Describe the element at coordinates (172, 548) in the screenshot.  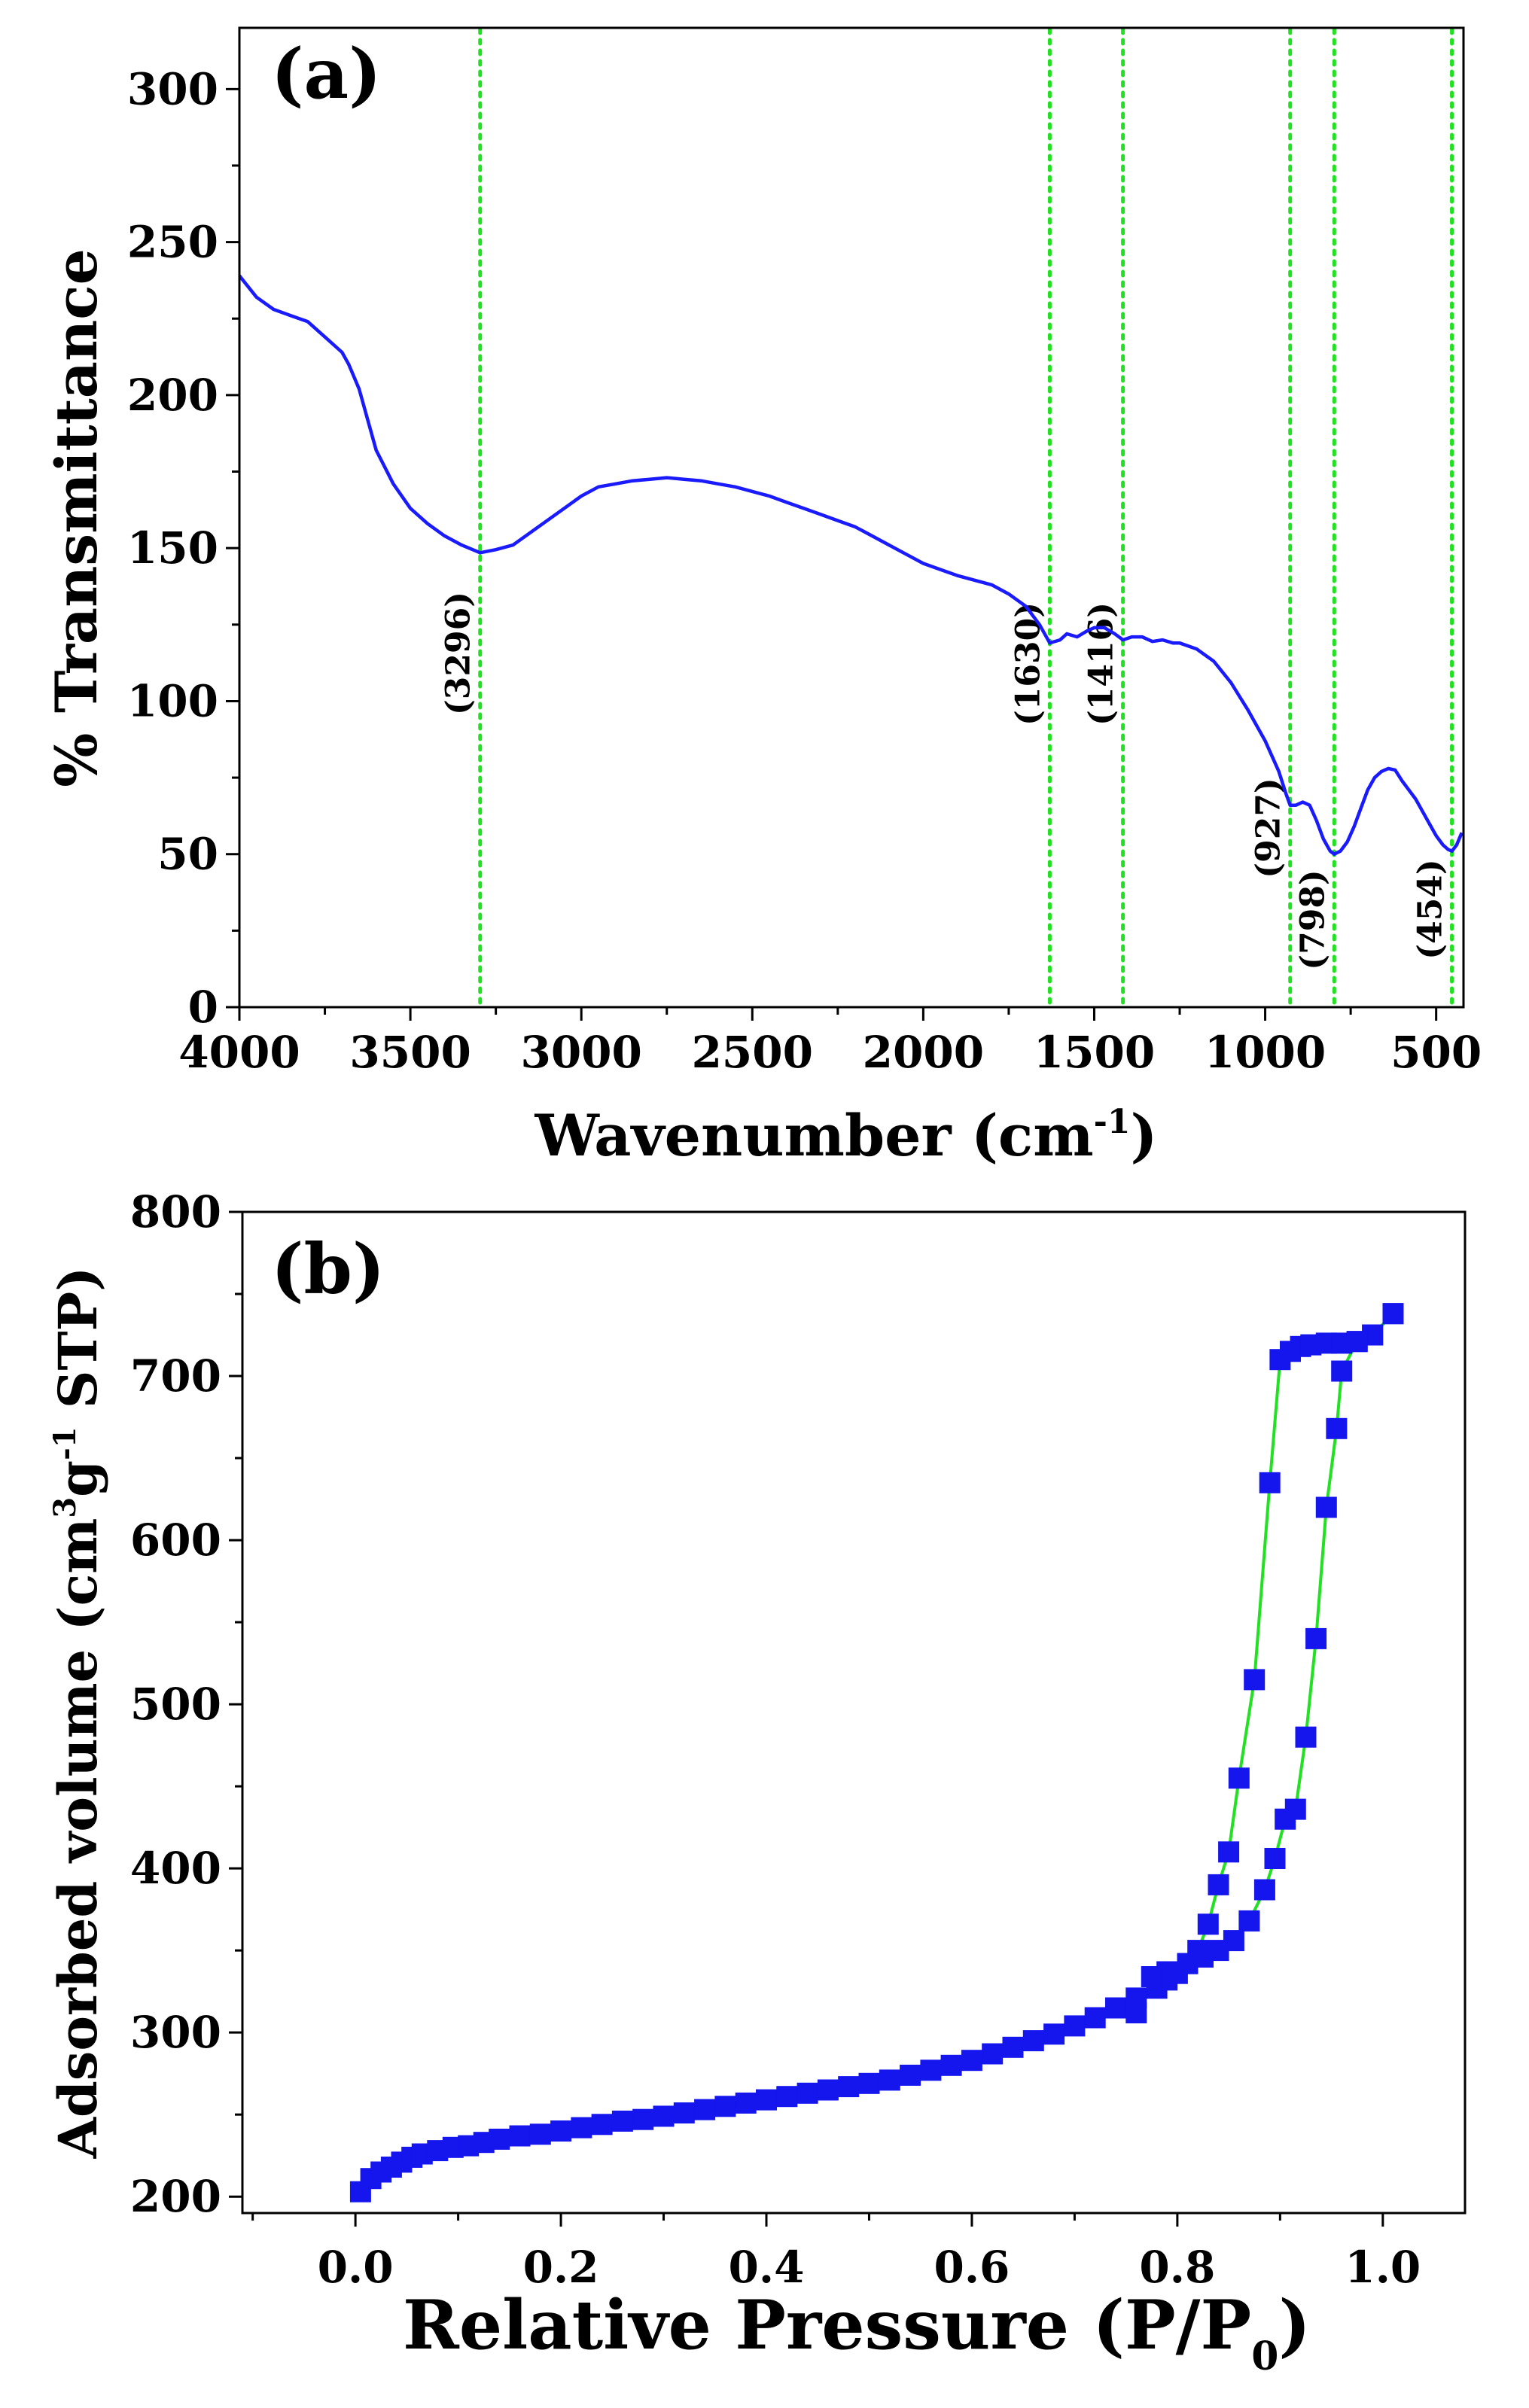
I see `panel-a-y-tick-label: 150` at that location.